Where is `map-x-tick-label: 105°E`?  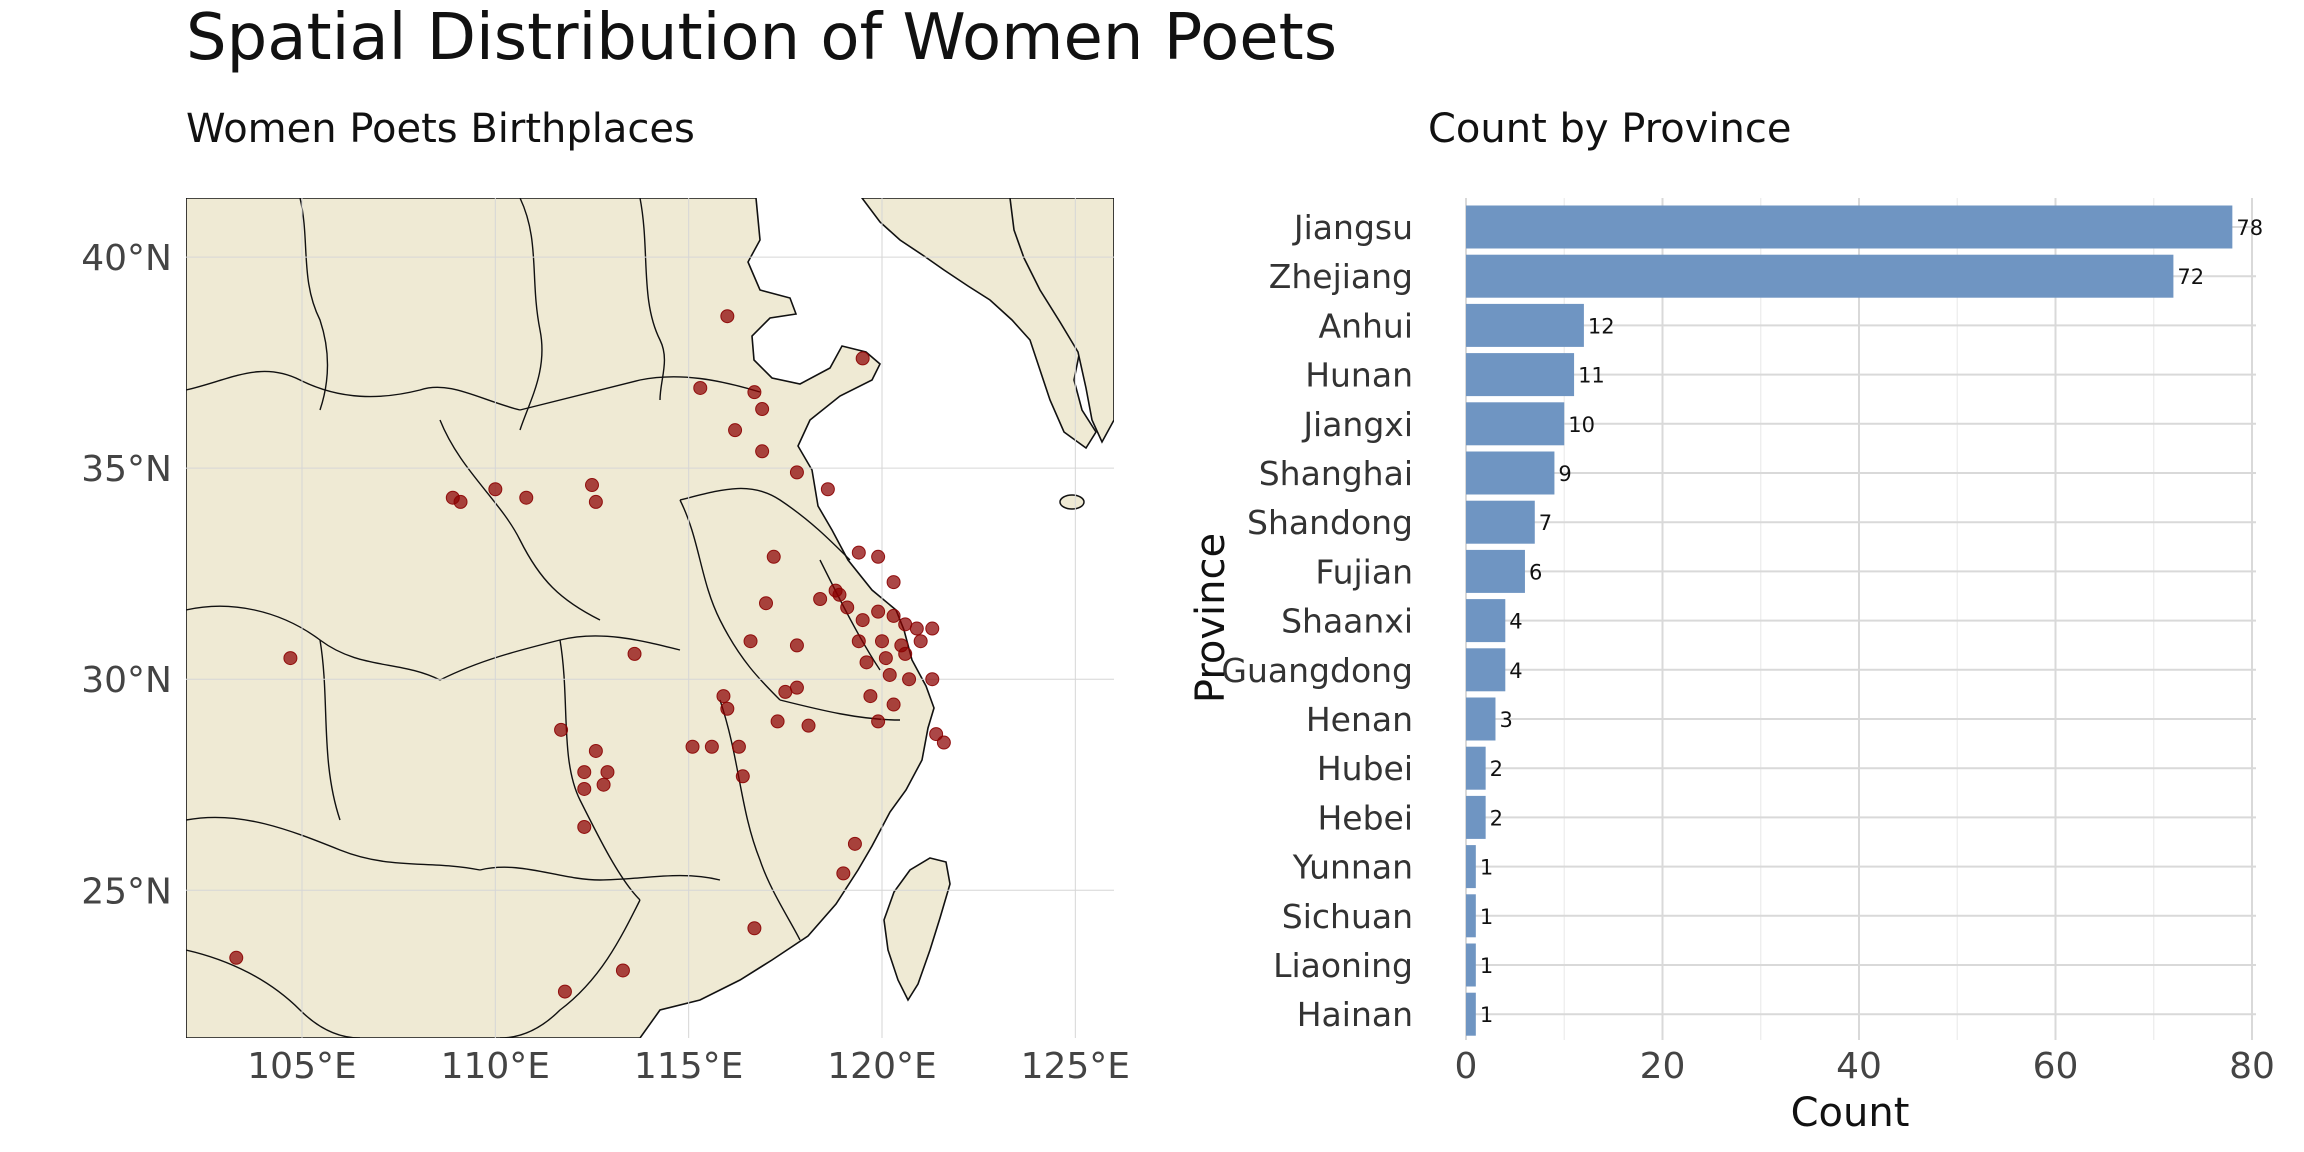
map-x-tick-label: 105°E is located at coordinates (301, 1066).